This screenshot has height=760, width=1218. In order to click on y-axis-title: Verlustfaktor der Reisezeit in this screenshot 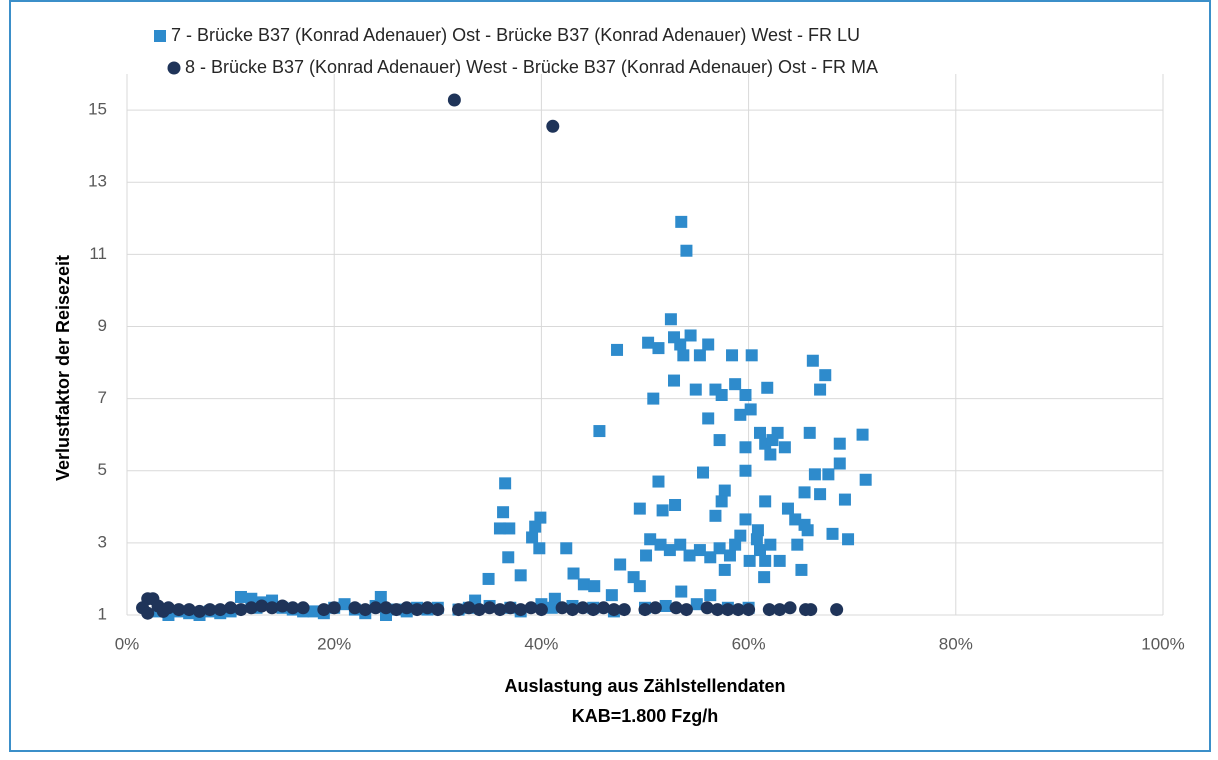, I will do `click(63, 368)`.